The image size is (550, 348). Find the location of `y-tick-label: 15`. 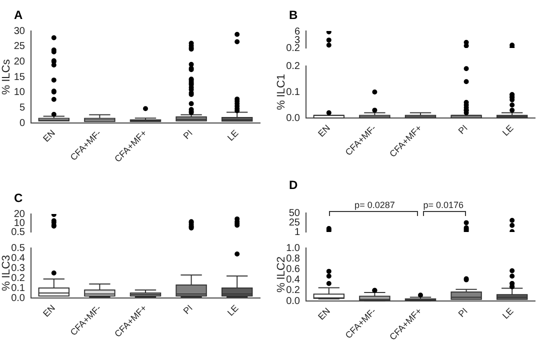

y-tick-label: 15 is located at coordinates (20, 77).